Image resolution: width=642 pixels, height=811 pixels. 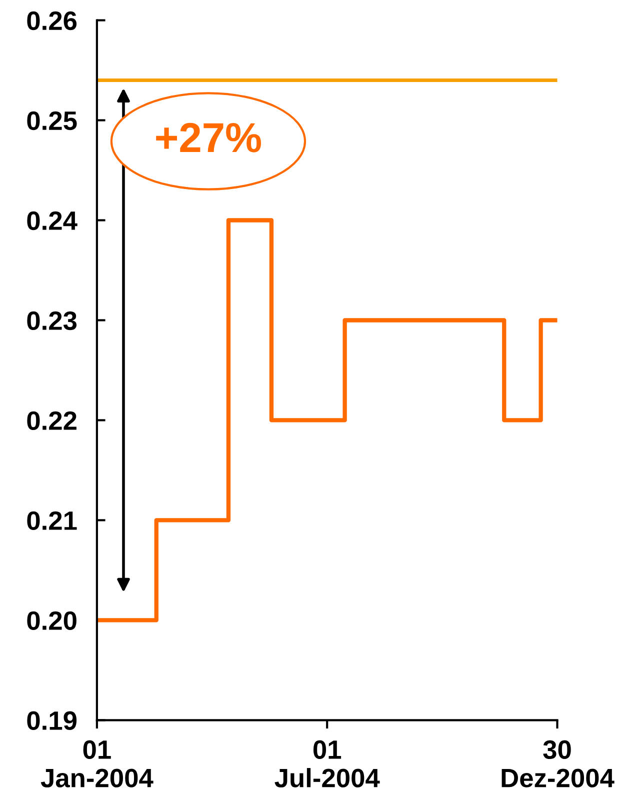 What do you see at coordinates (52, 20) in the screenshot?
I see `y-tick-label: 0.26` at bounding box center [52, 20].